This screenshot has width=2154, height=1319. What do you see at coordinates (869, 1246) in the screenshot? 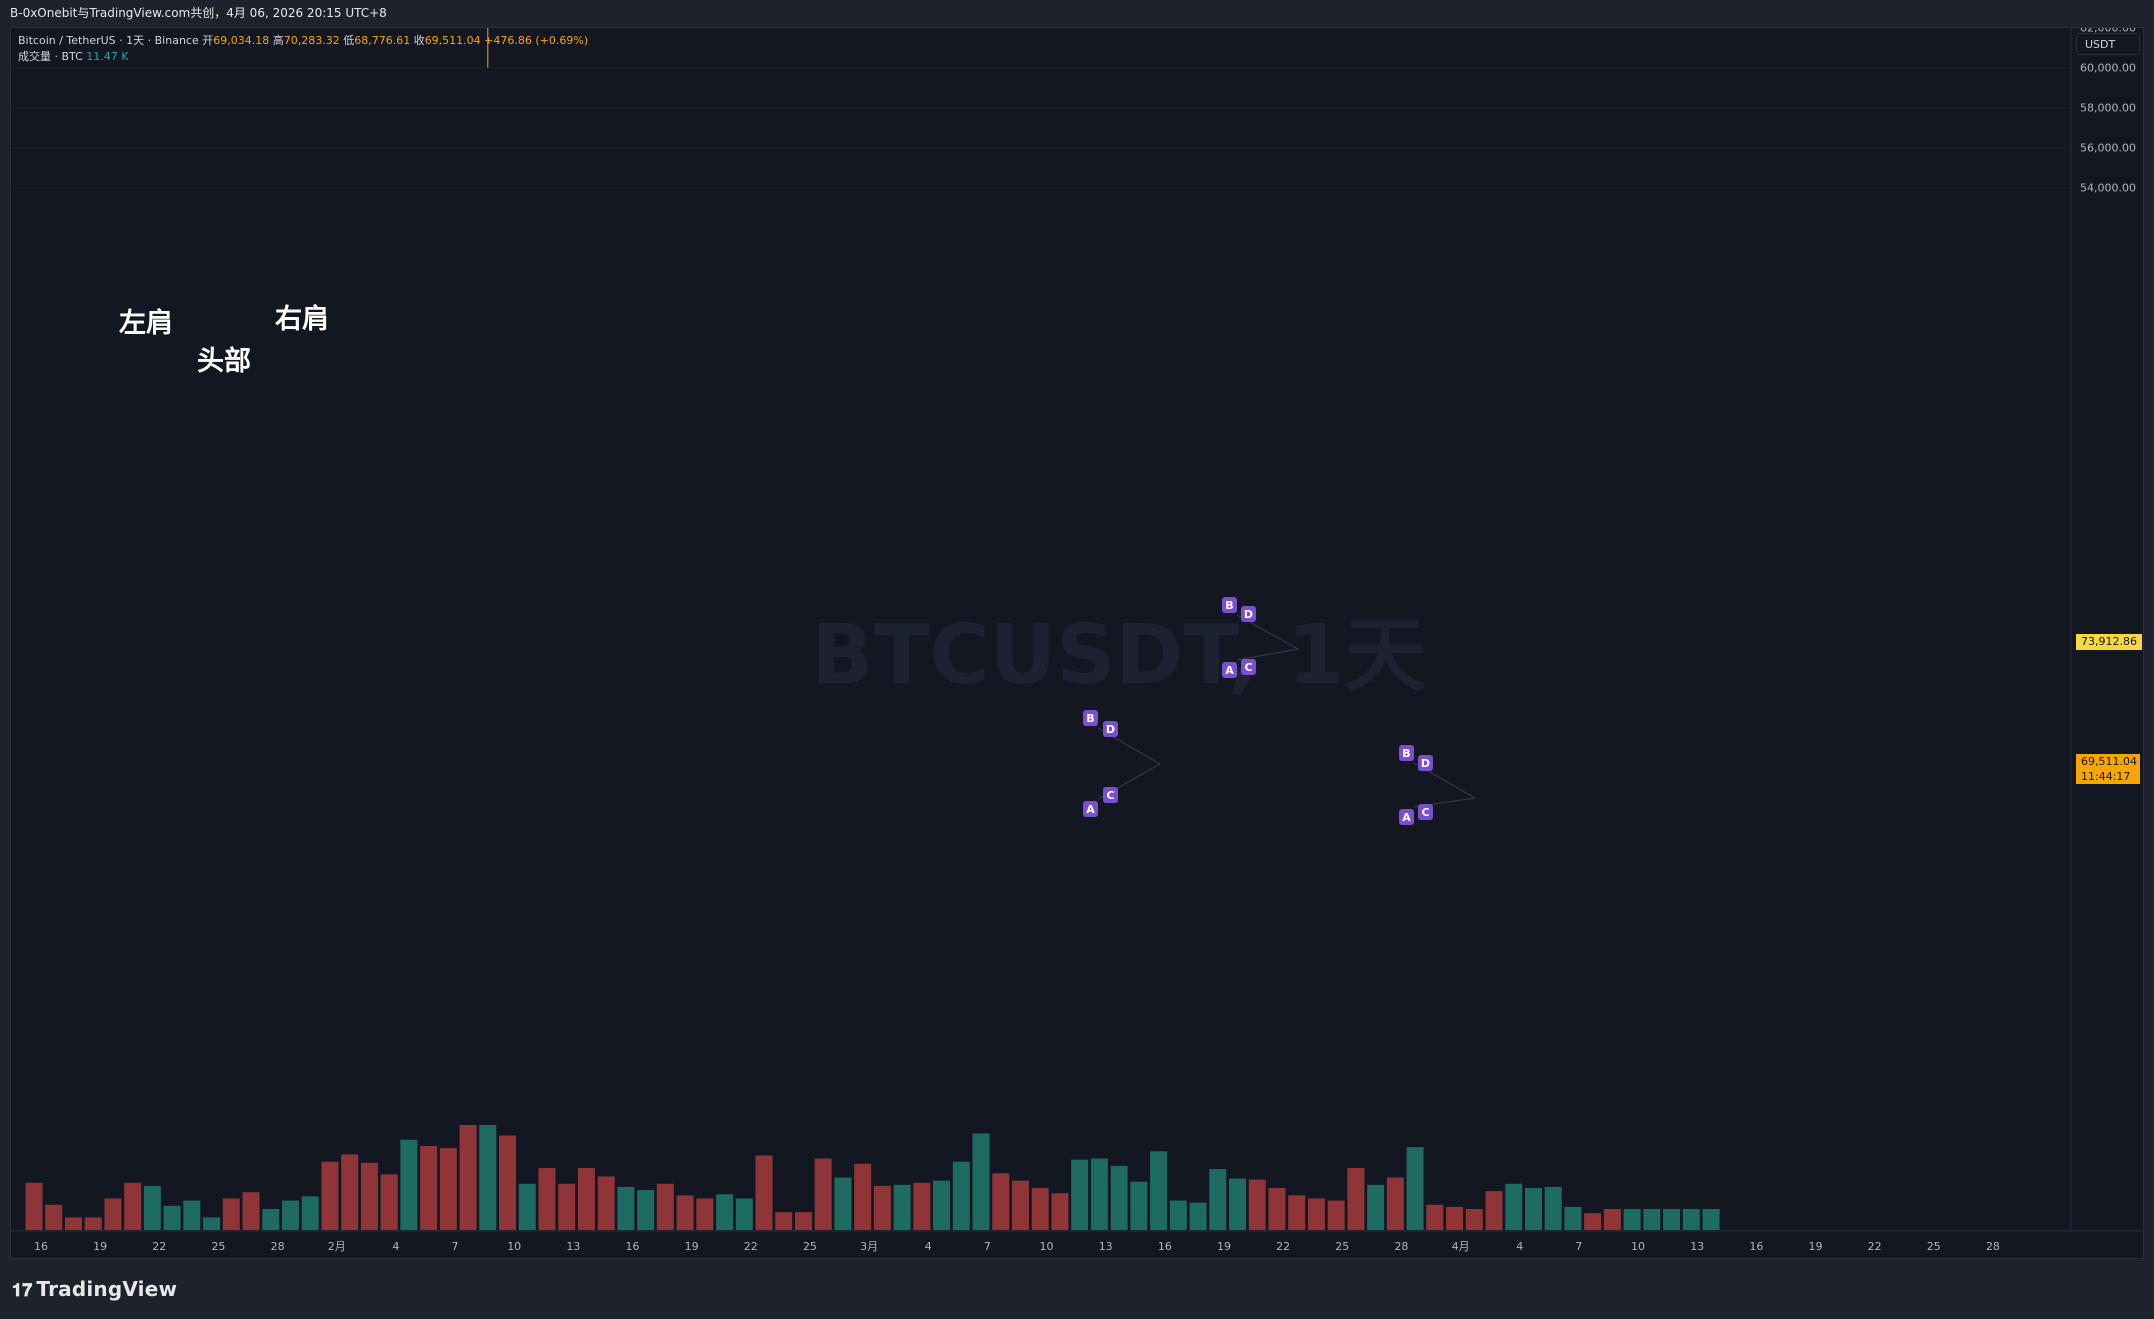
I see `time-tick-label: 3月` at bounding box center [869, 1246].